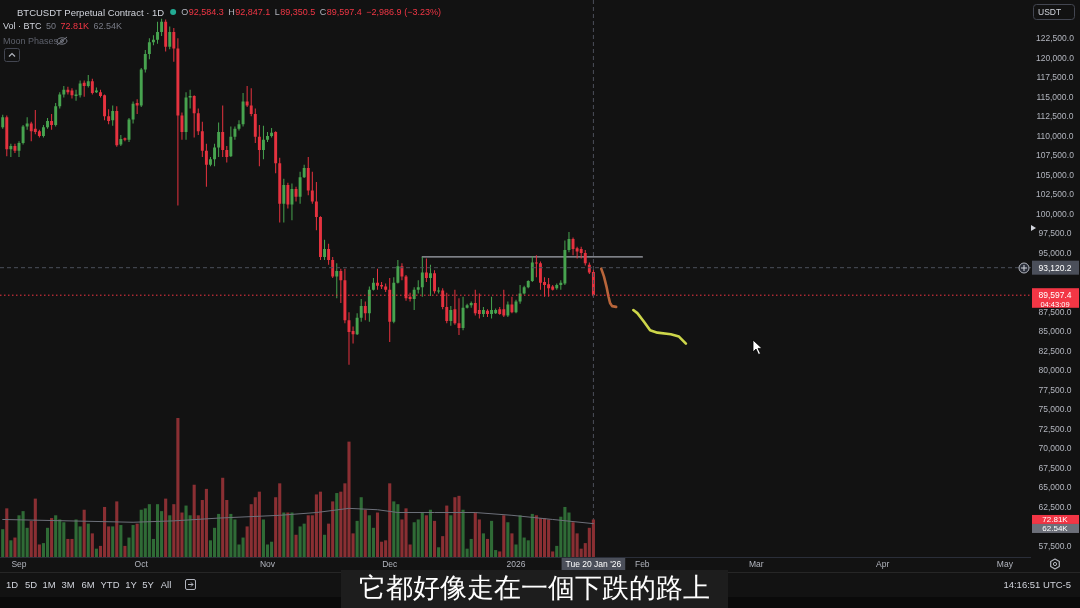  I want to click on annotation: 92,584.3, so click(206, 12).